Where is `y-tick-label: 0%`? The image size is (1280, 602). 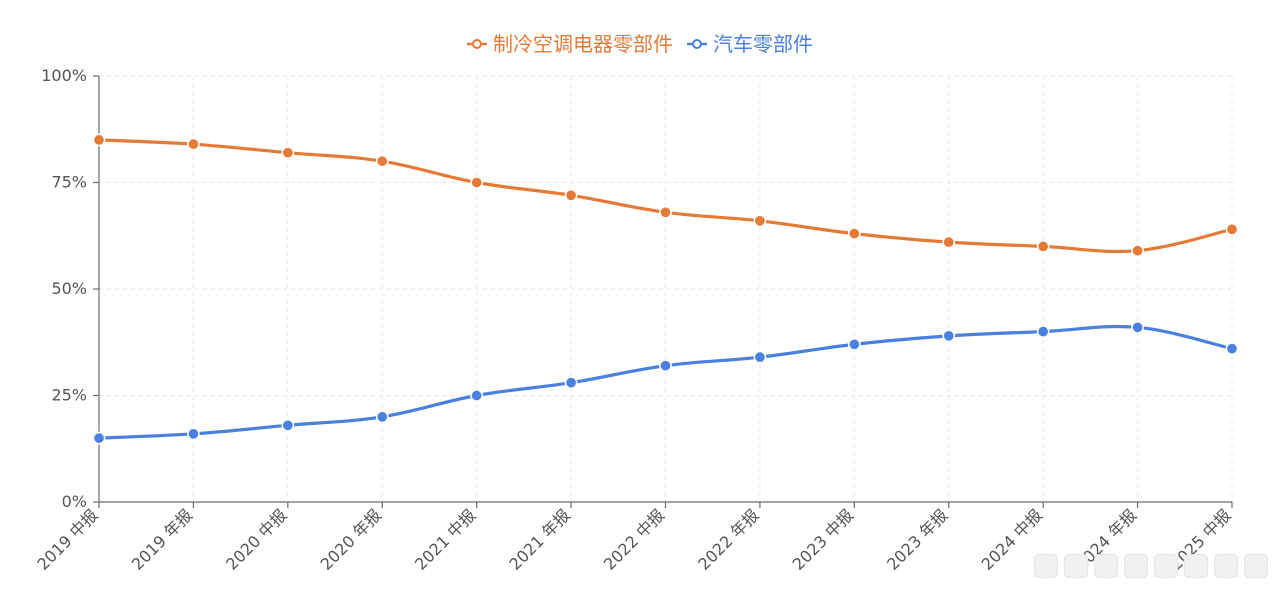
y-tick-label: 0% is located at coordinates (74, 501).